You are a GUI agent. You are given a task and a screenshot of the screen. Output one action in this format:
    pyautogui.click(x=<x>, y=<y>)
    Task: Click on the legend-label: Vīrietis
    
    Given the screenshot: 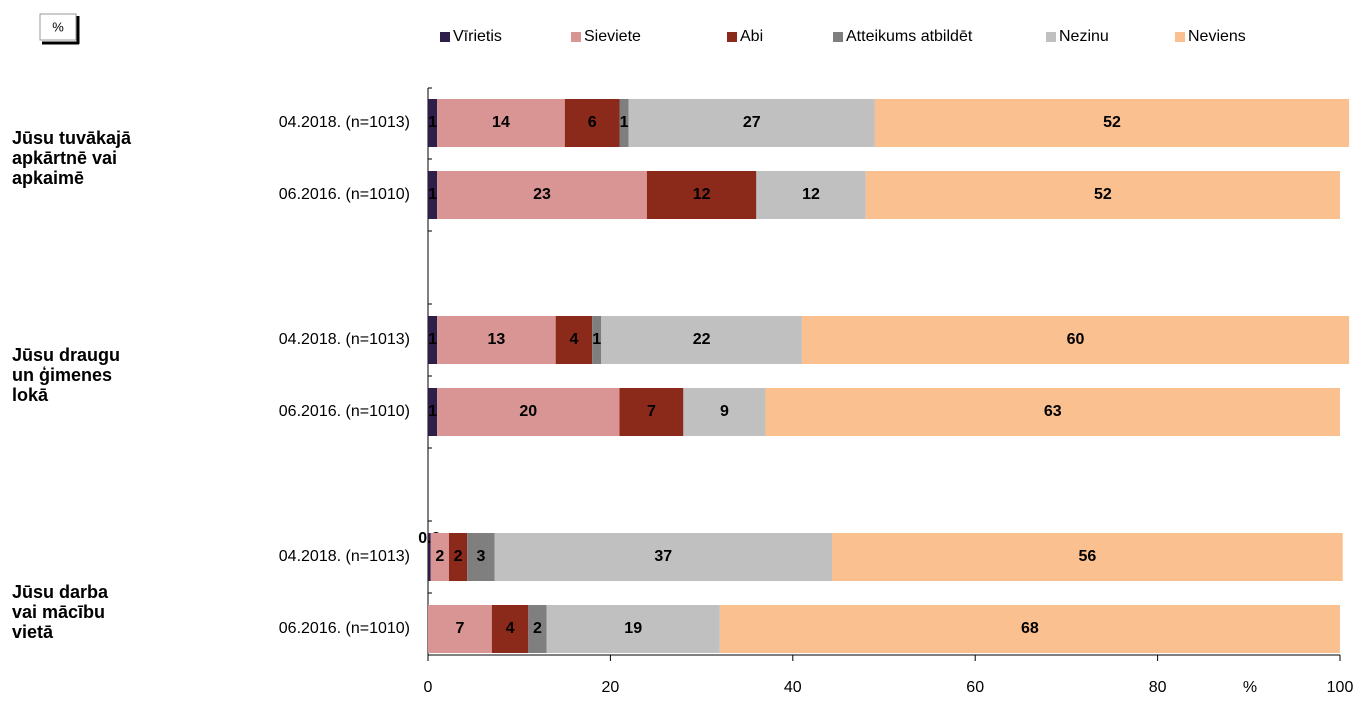 What is the action you would take?
    pyautogui.click(x=477, y=36)
    